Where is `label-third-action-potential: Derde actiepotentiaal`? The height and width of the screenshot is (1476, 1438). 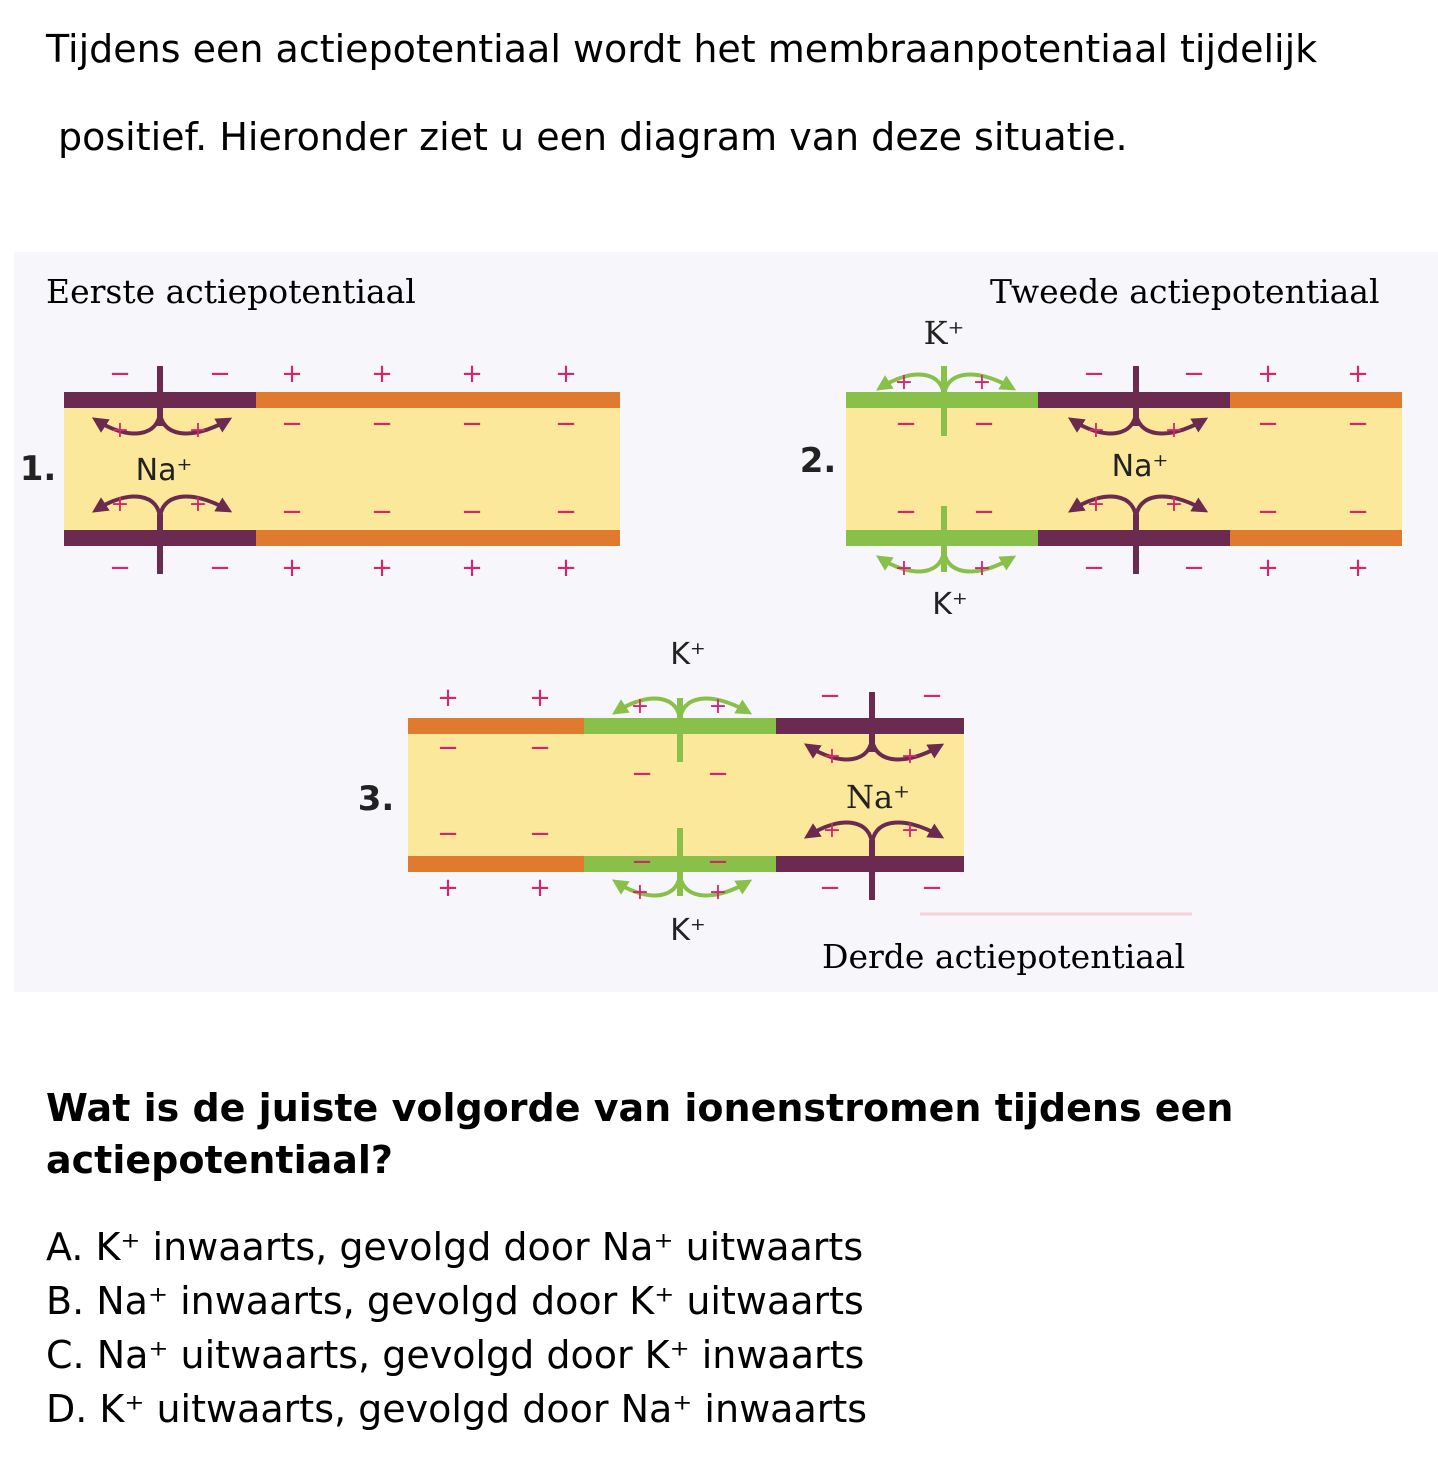 label-third-action-potential: Derde actiepotentiaal is located at coordinates (1003, 956).